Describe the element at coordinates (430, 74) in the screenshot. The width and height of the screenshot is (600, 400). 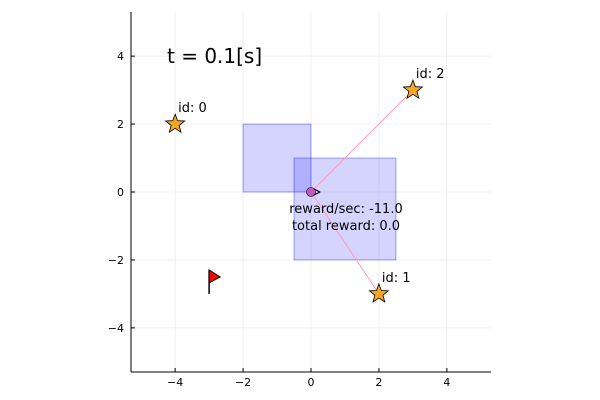
I see `target-id-label: id: 2` at that location.